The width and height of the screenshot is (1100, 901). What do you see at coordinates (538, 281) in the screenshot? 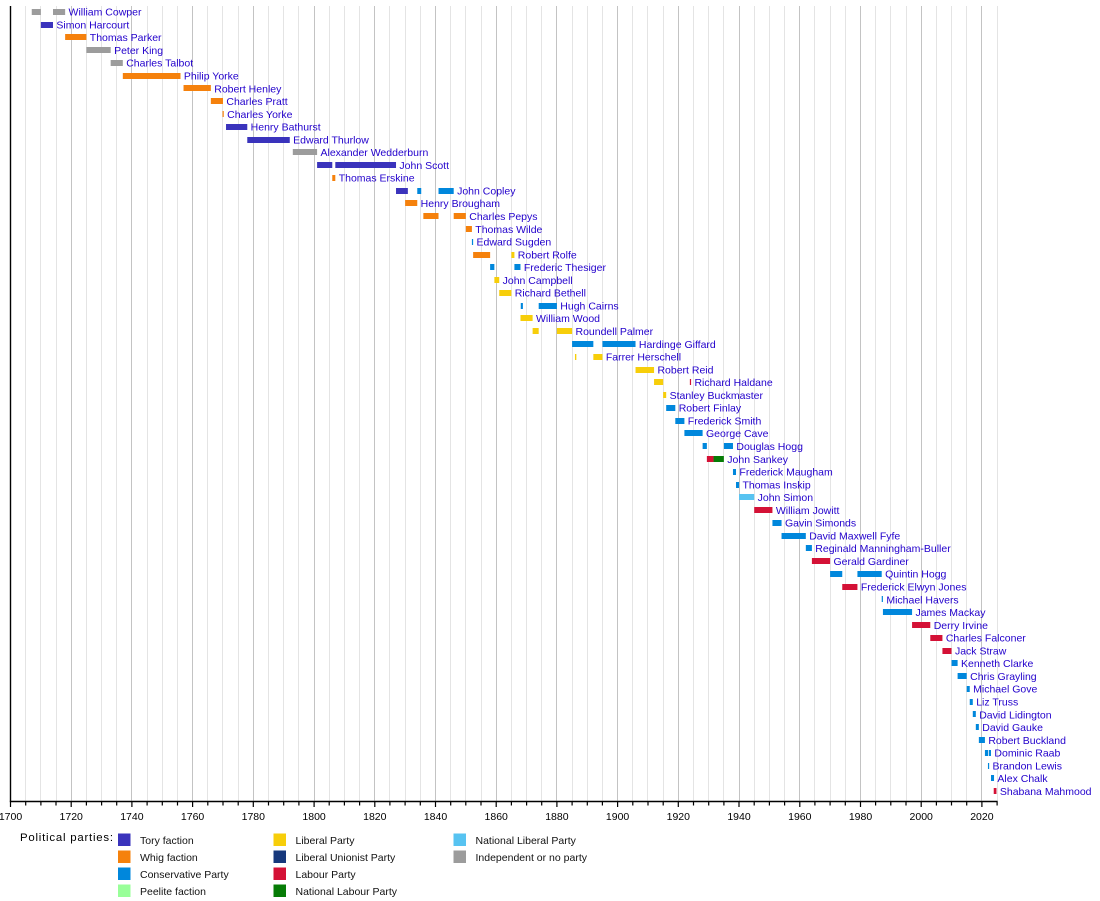
I see `svg-text: John Campbell` at bounding box center [538, 281].